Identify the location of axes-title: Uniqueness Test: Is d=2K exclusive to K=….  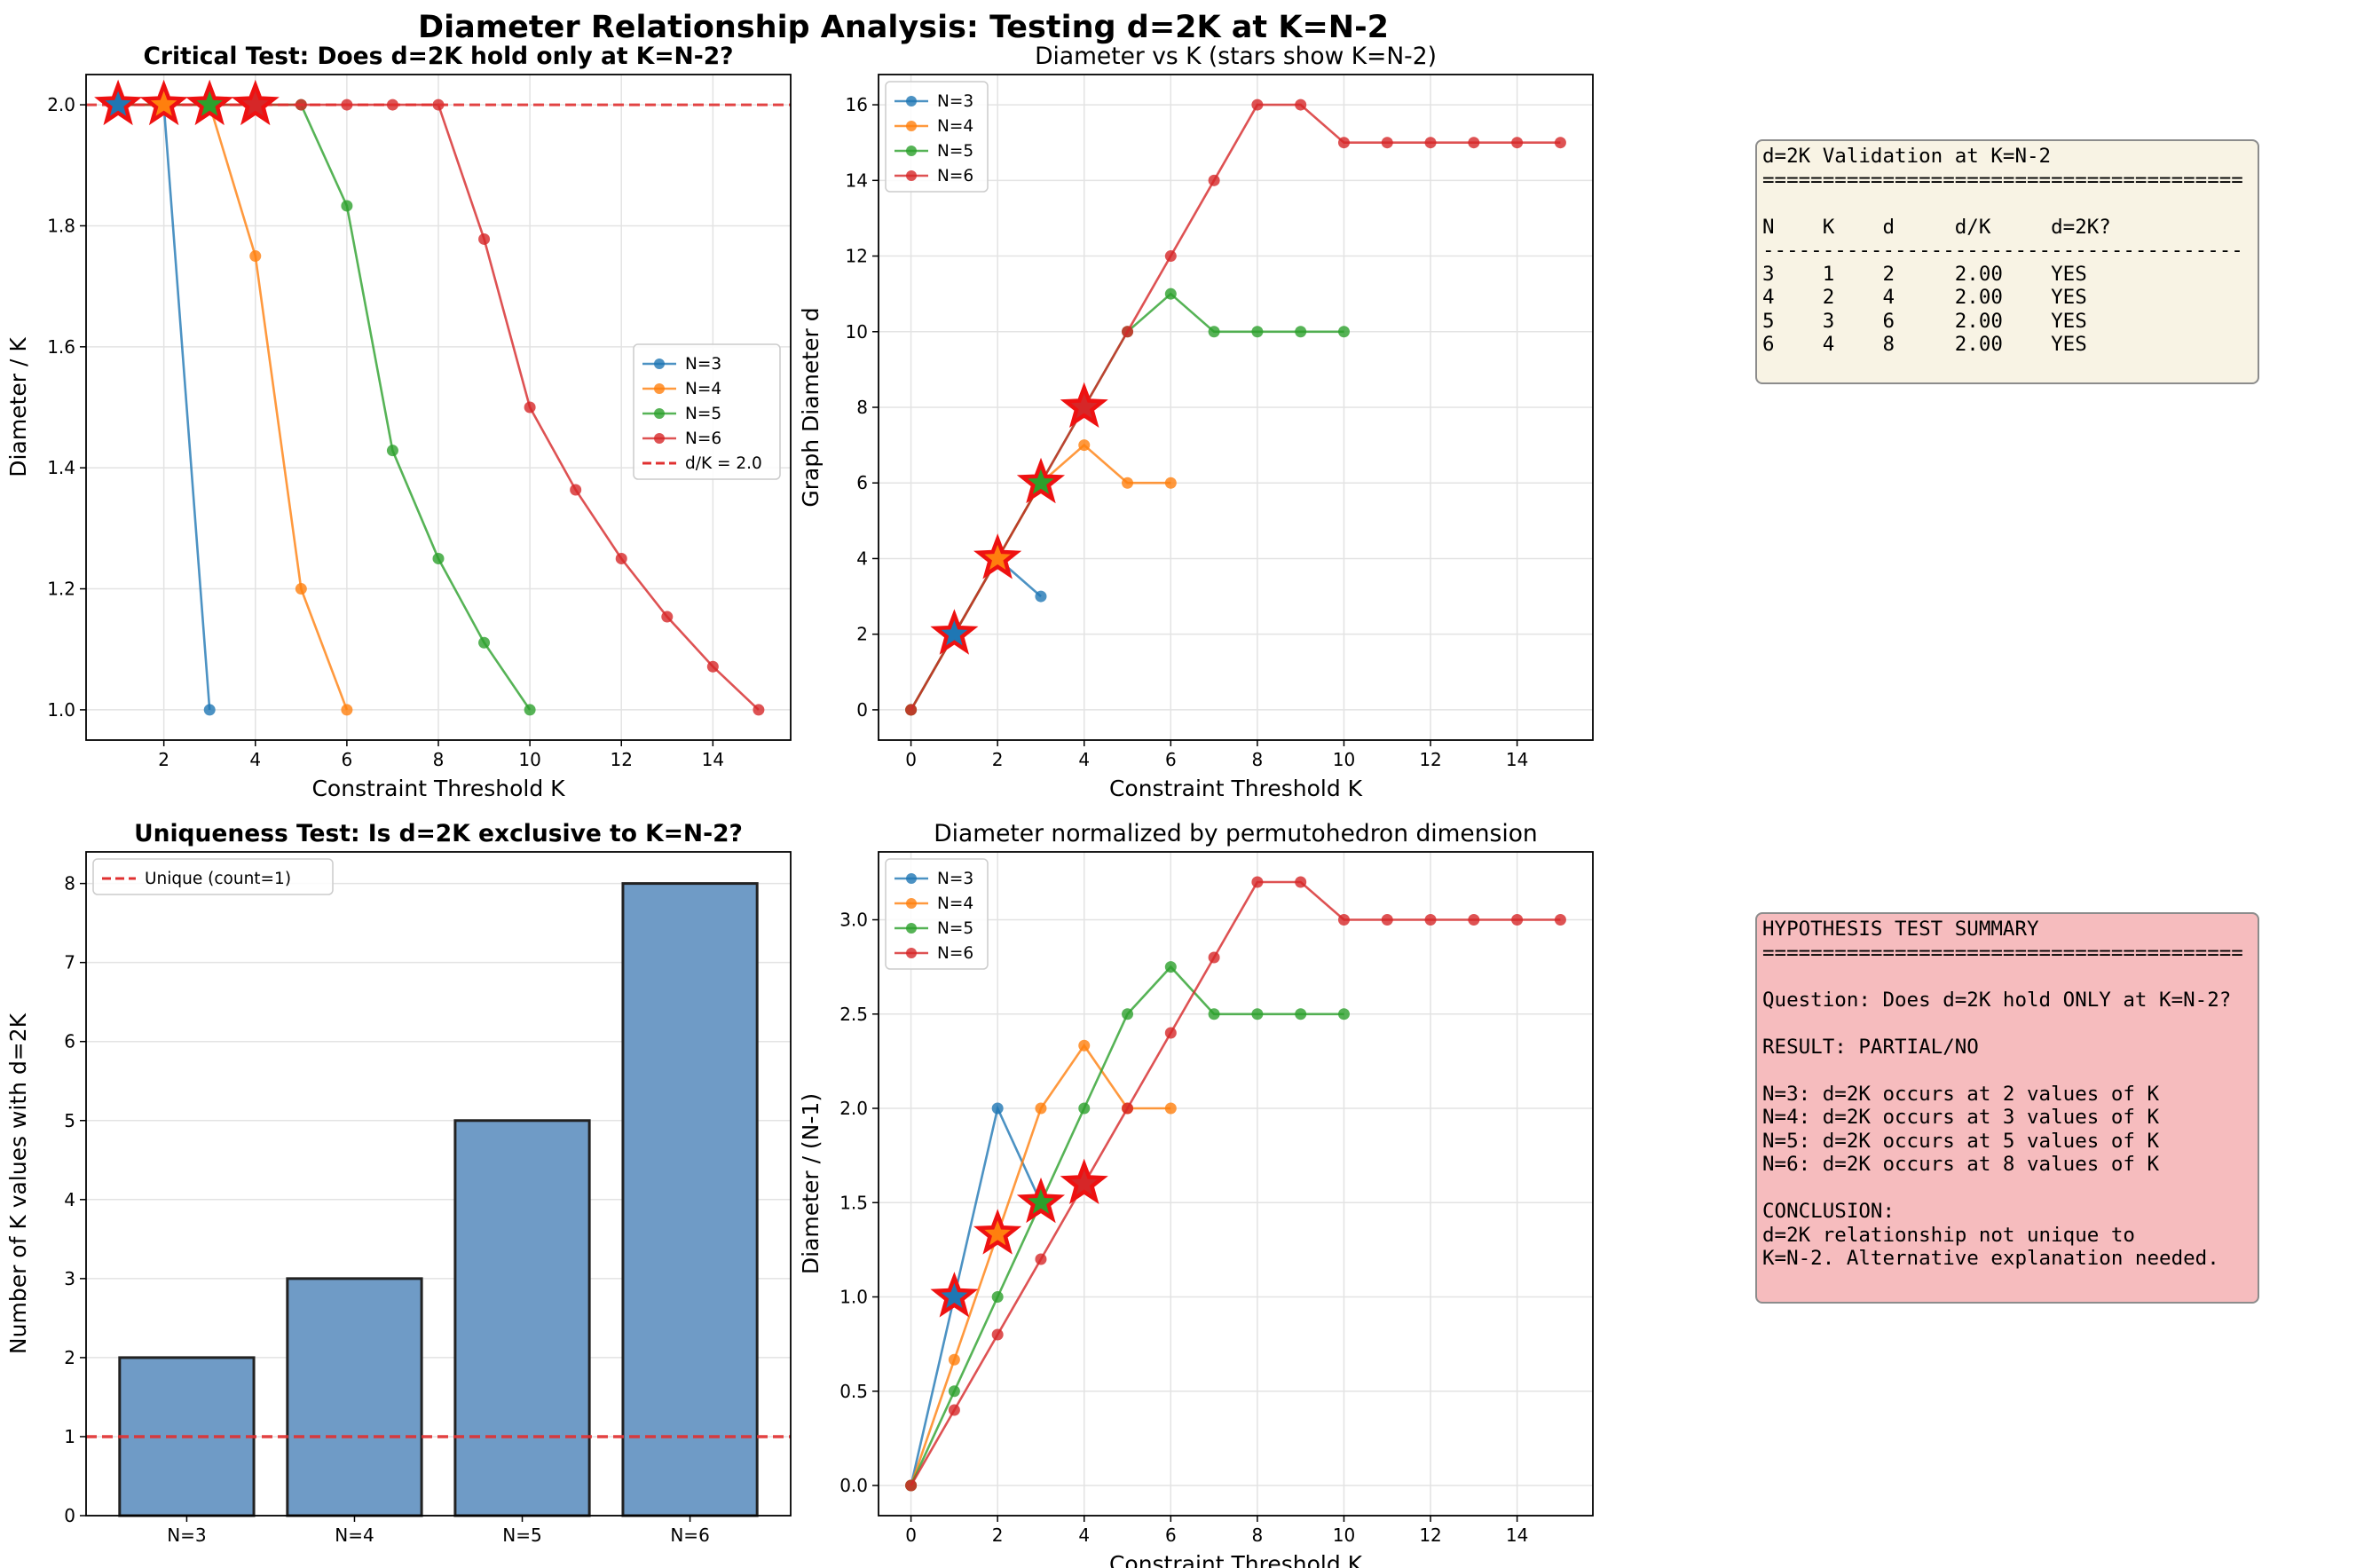
(438, 833).